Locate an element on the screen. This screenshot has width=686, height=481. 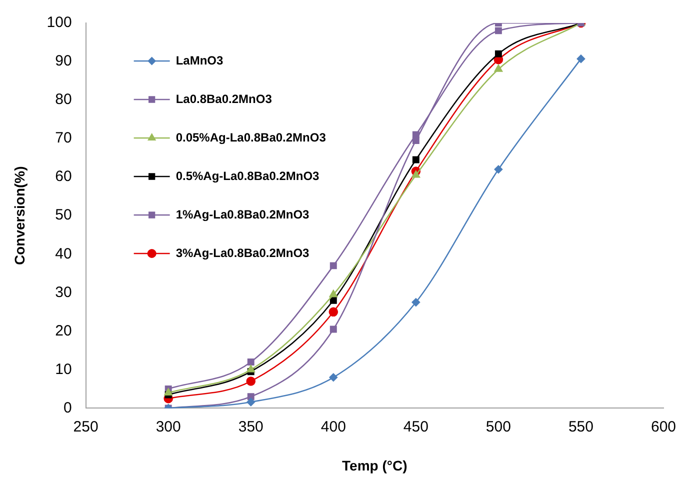
legend-label: La0.8Ba0.2MnO3 is located at coordinates (224, 99).